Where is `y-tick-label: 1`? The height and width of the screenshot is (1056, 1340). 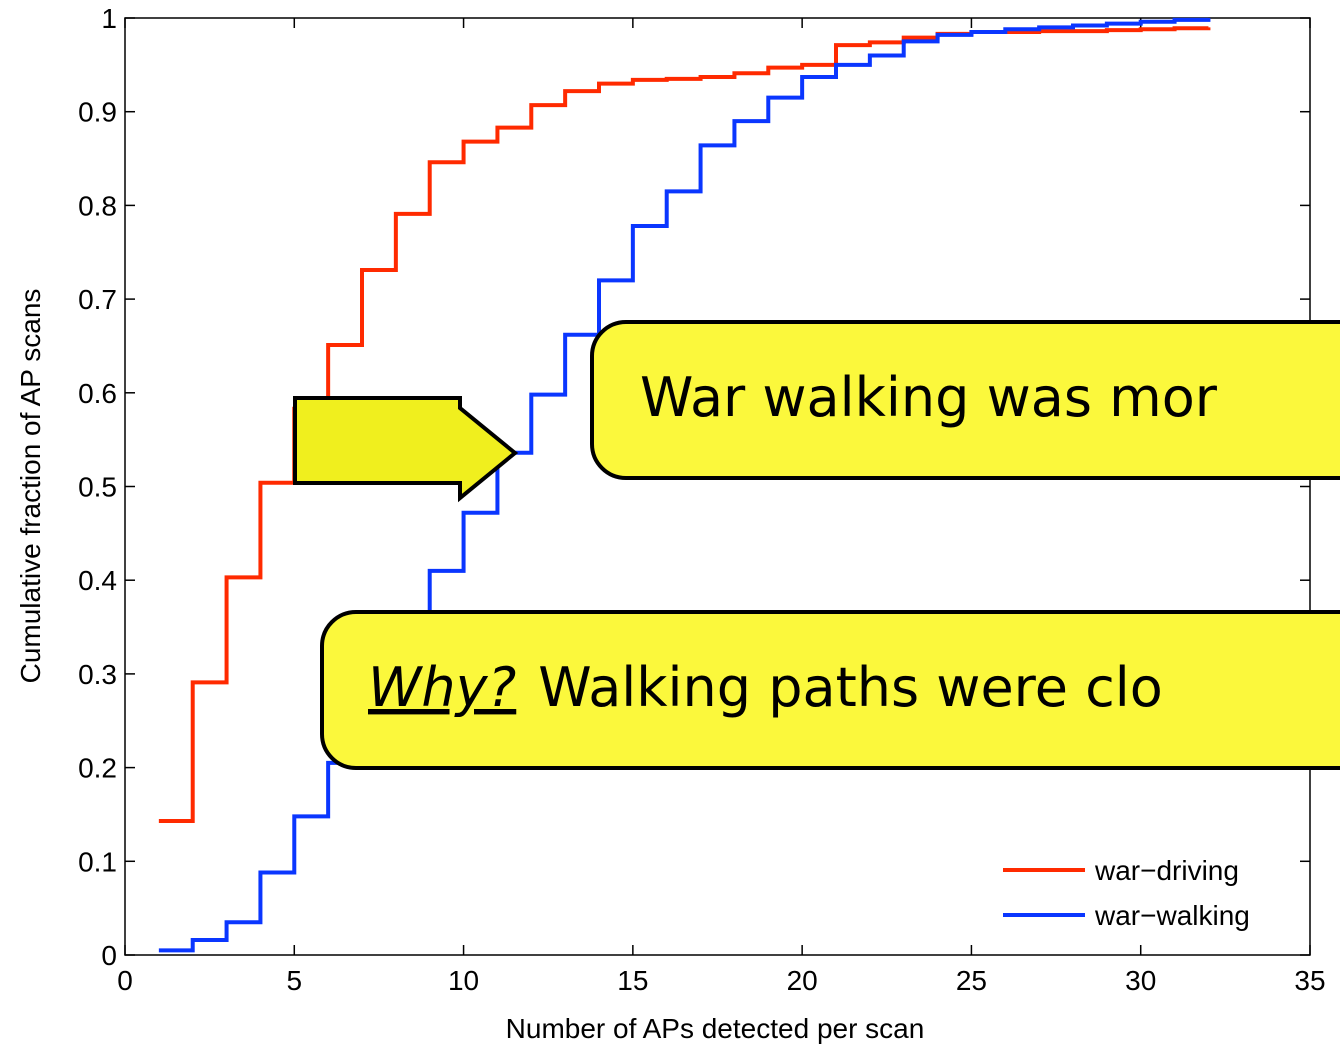 y-tick-label: 1 is located at coordinates (109, 18).